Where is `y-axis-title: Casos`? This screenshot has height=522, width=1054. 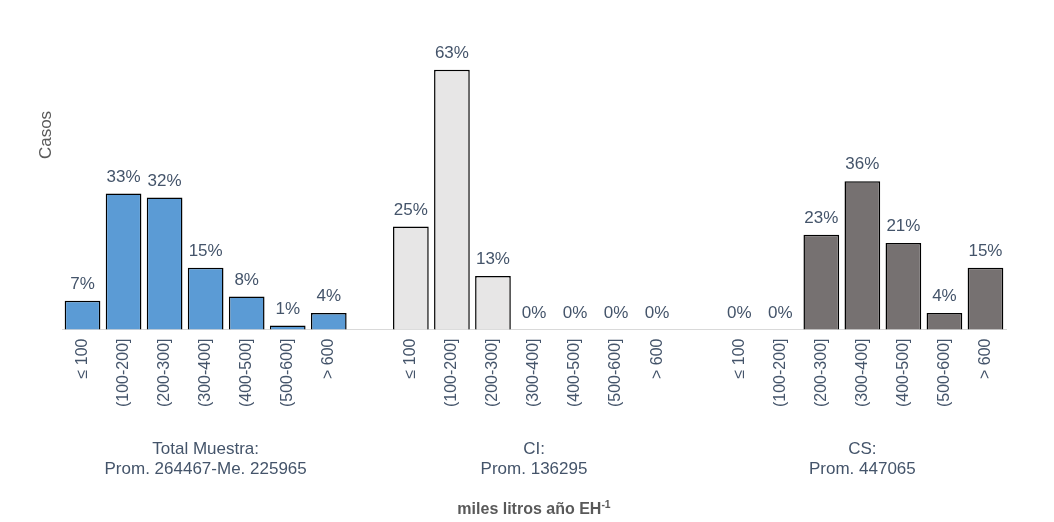 y-axis-title: Casos is located at coordinates (45, 135).